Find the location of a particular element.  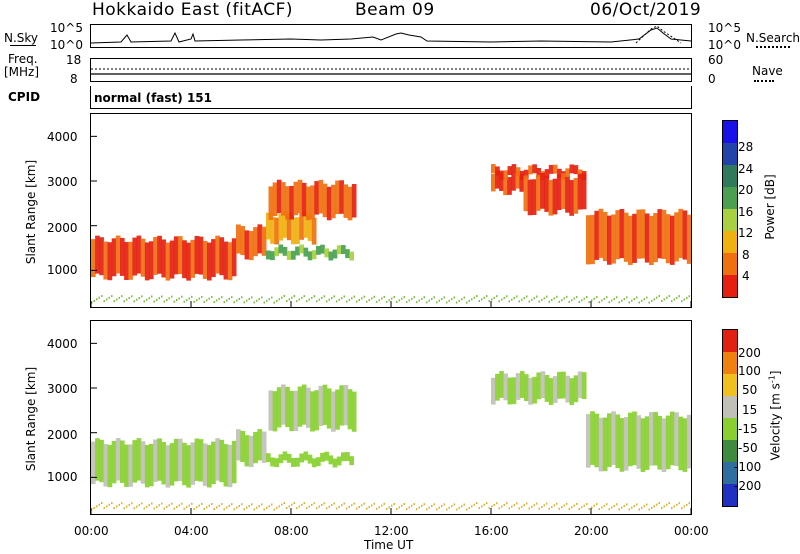

velocity-cbar-tick-m100: -100 is located at coordinates (748, 467).